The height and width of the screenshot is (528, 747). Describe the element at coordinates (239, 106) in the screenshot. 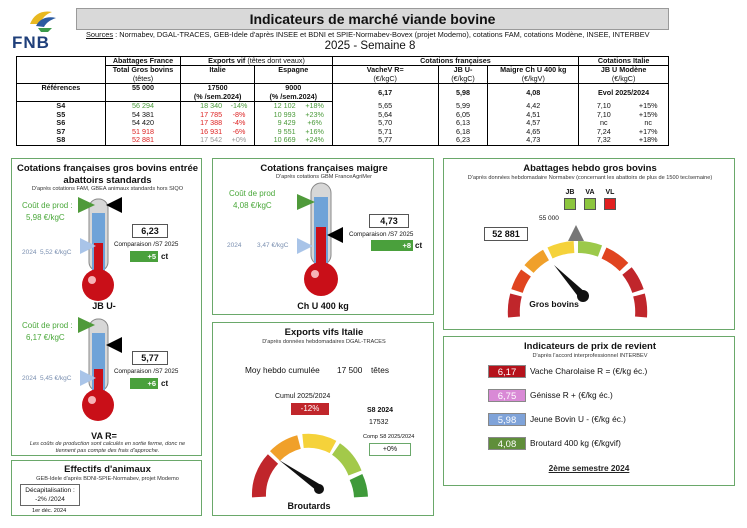

I see `cell-italie-pct: -14%` at that location.